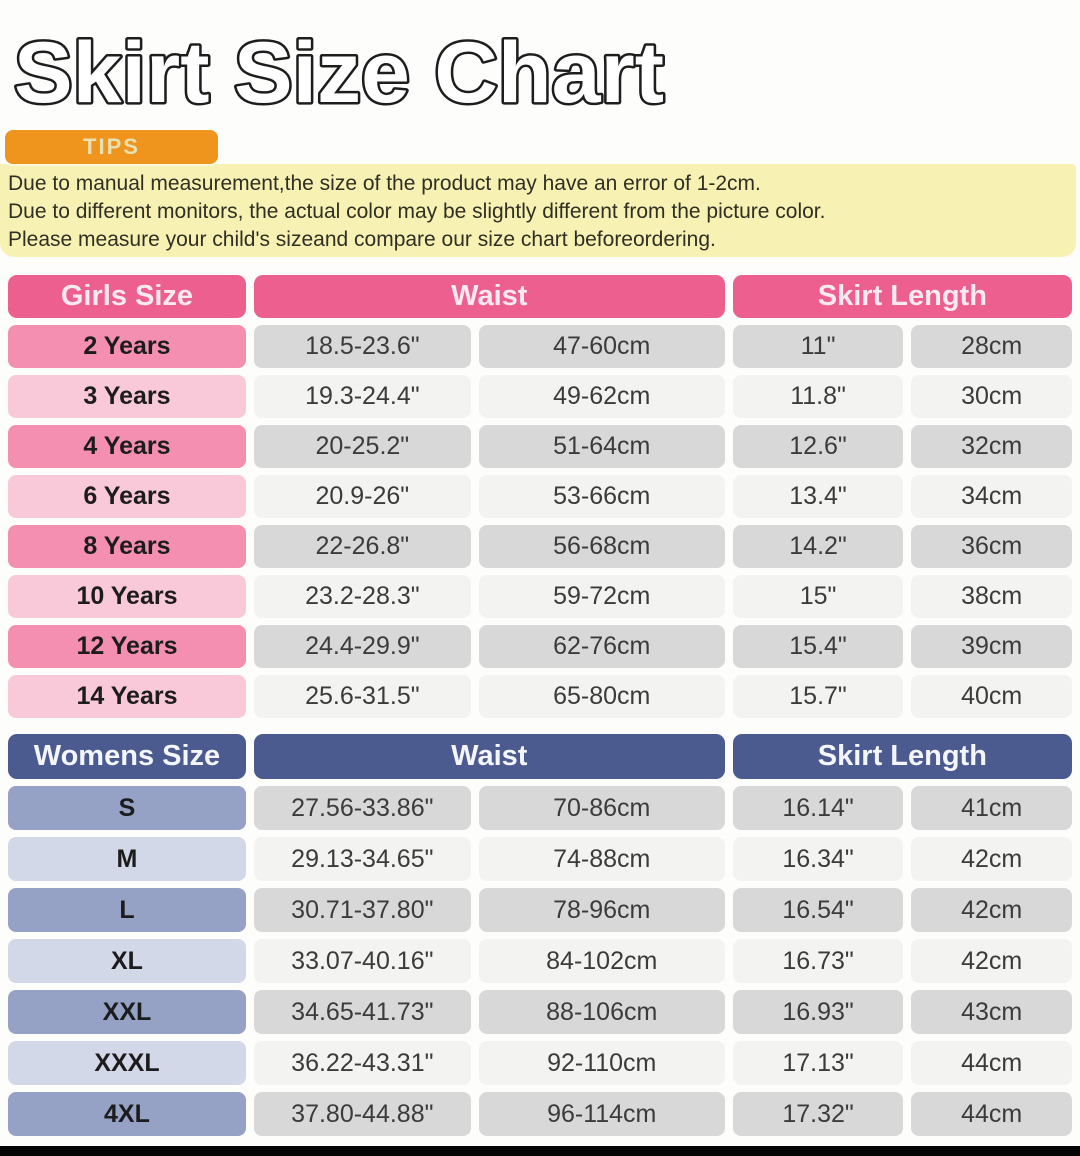 The image size is (1080, 1156). I want to click on womens-waist-cm-cell: 84-102cm, so click(601, 961).